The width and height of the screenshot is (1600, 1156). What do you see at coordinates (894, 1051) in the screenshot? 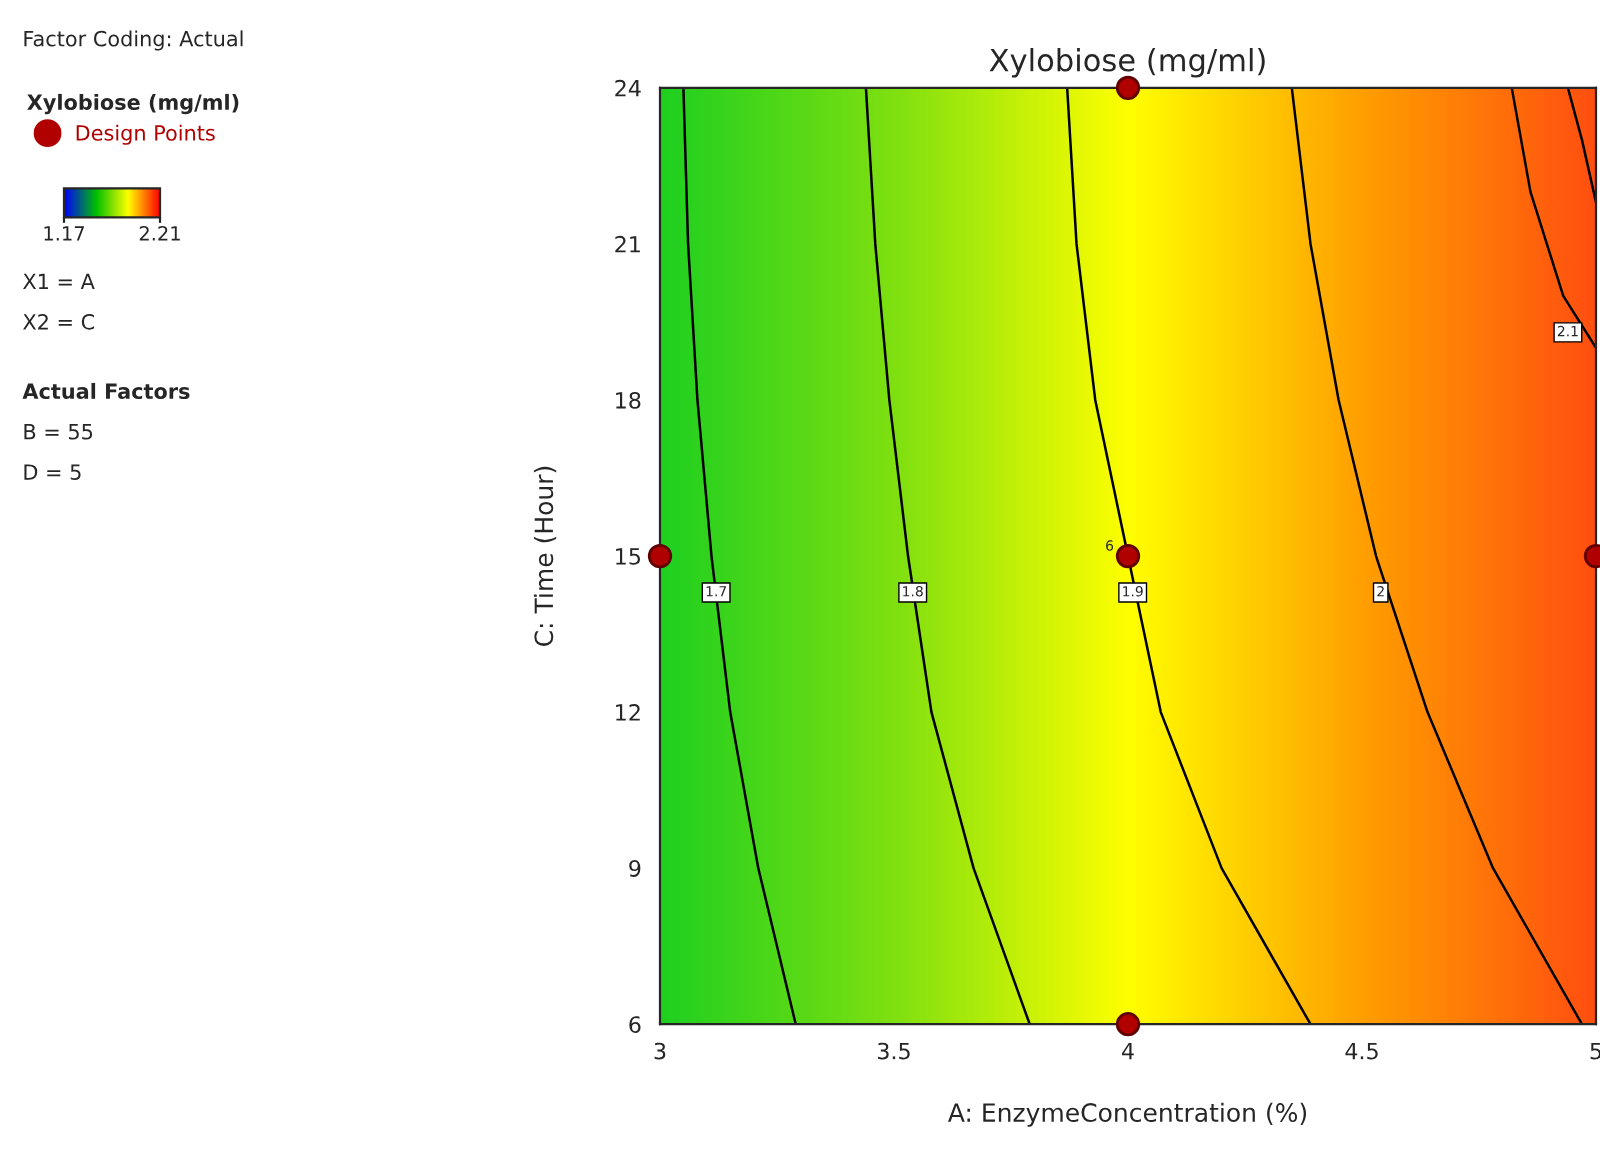
I see `x-tick-label: 3.5` at bounding box center [894, 1051].